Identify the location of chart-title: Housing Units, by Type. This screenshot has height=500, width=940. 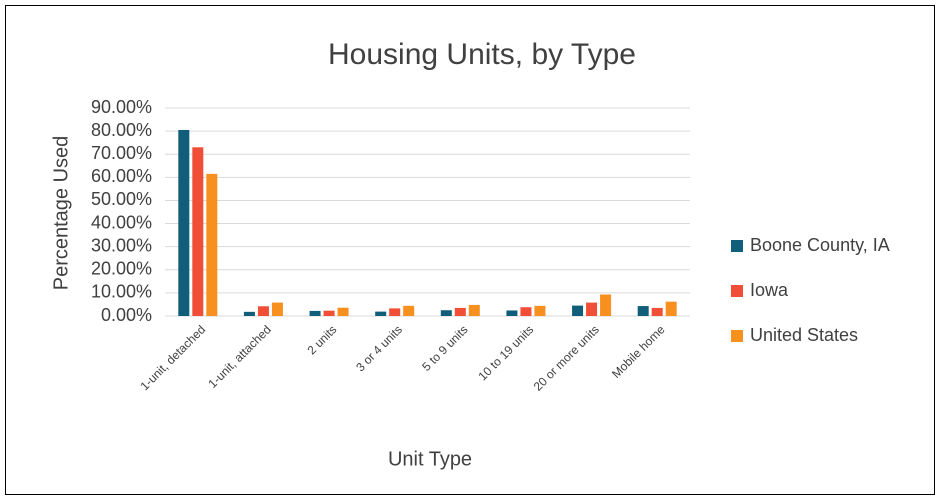
(482, 54).